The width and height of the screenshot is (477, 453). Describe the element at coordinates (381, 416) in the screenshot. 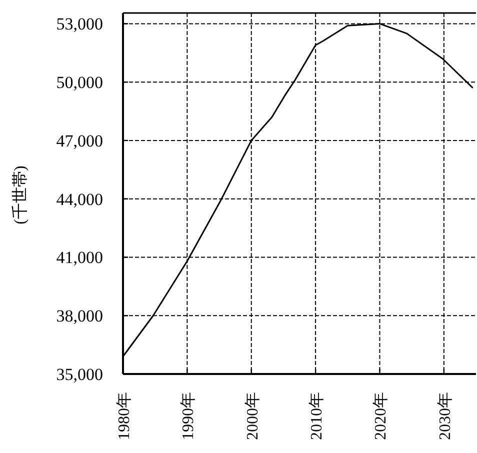

I see `x-tick-label: 2020年` at that location.